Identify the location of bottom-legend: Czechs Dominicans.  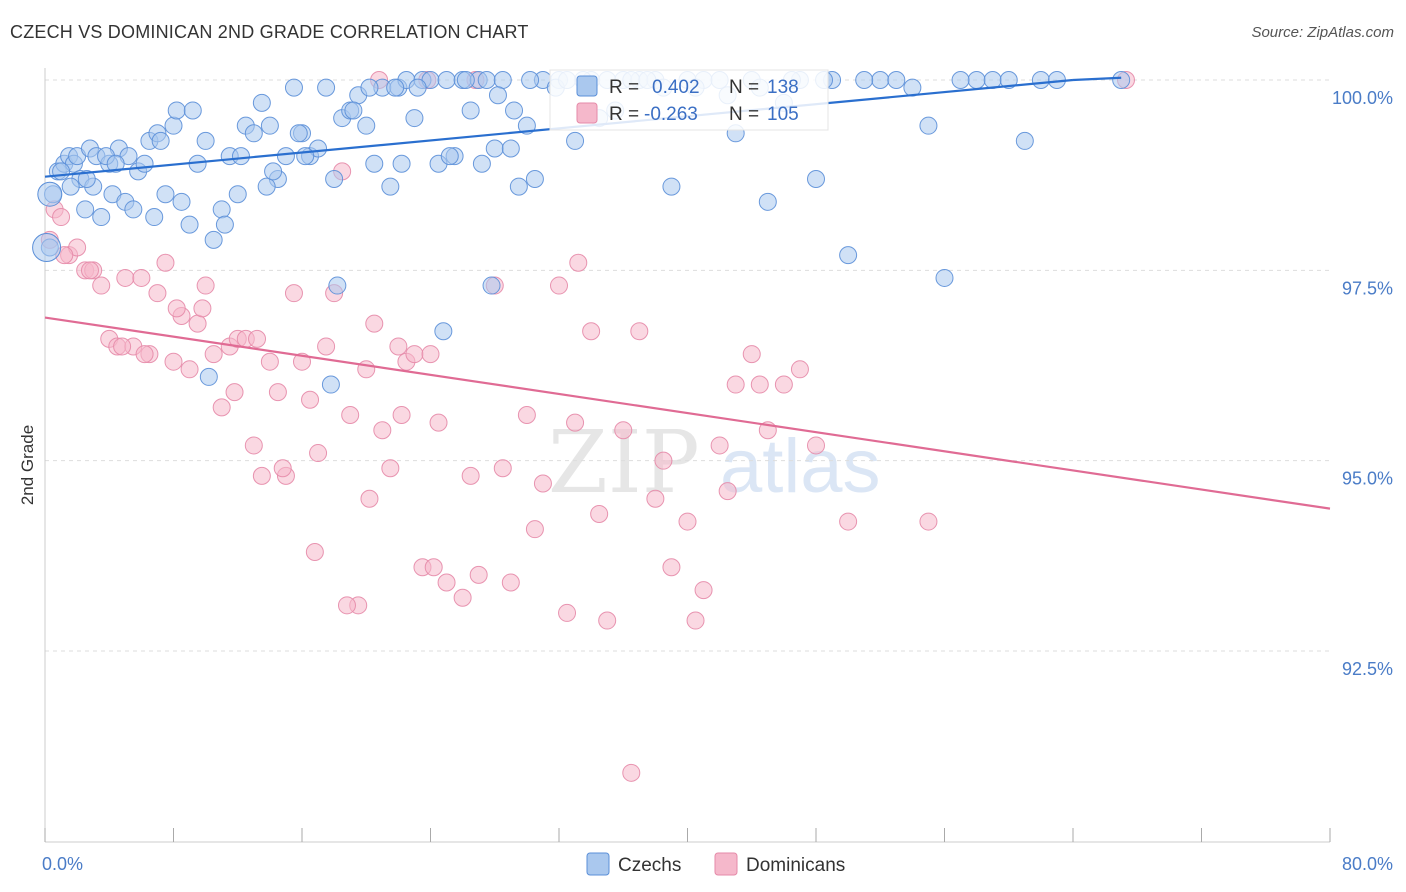
(715, 864).